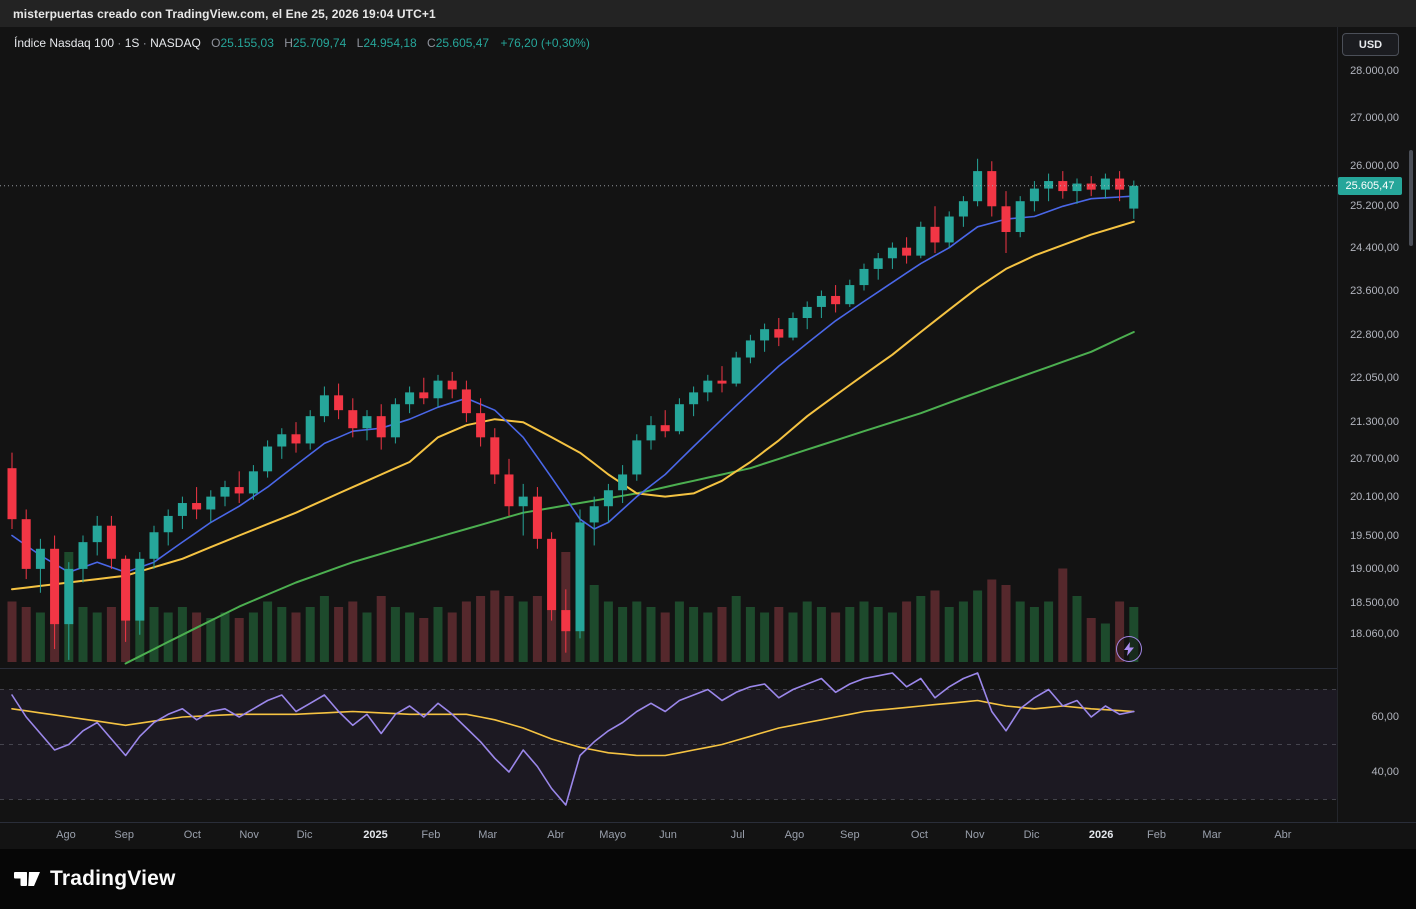  Describe the element at coordinates (1374, 166) in the screenshot. I see `price-axis-label: 26.000,00` at that location.